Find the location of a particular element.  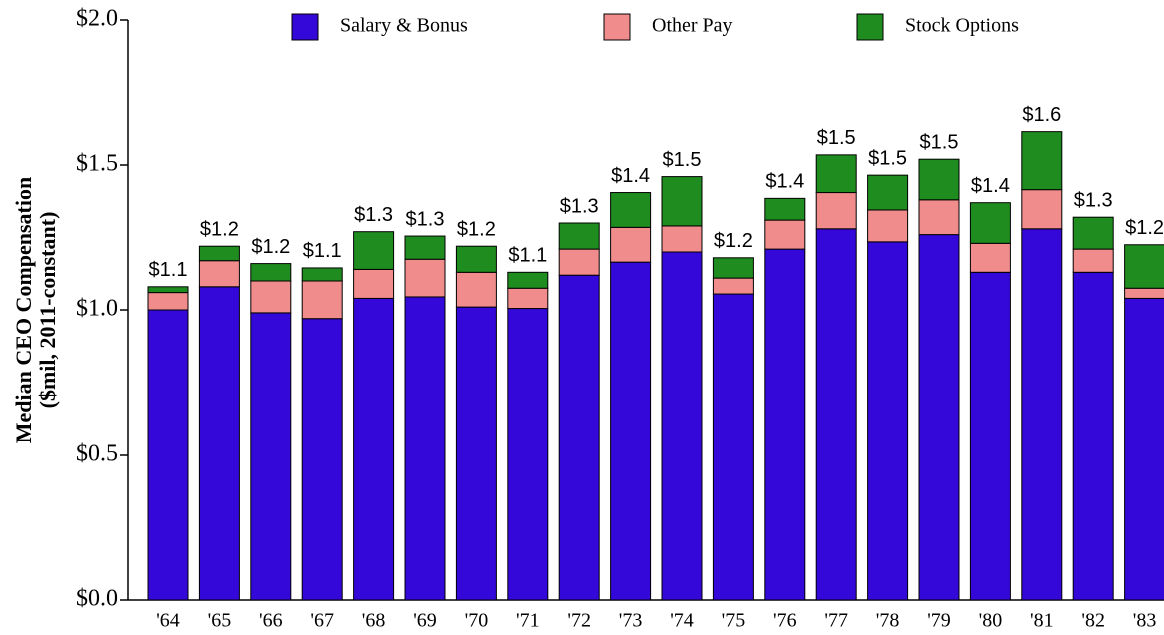

x-tick-label: '67 is located at coordinates (322, 621).